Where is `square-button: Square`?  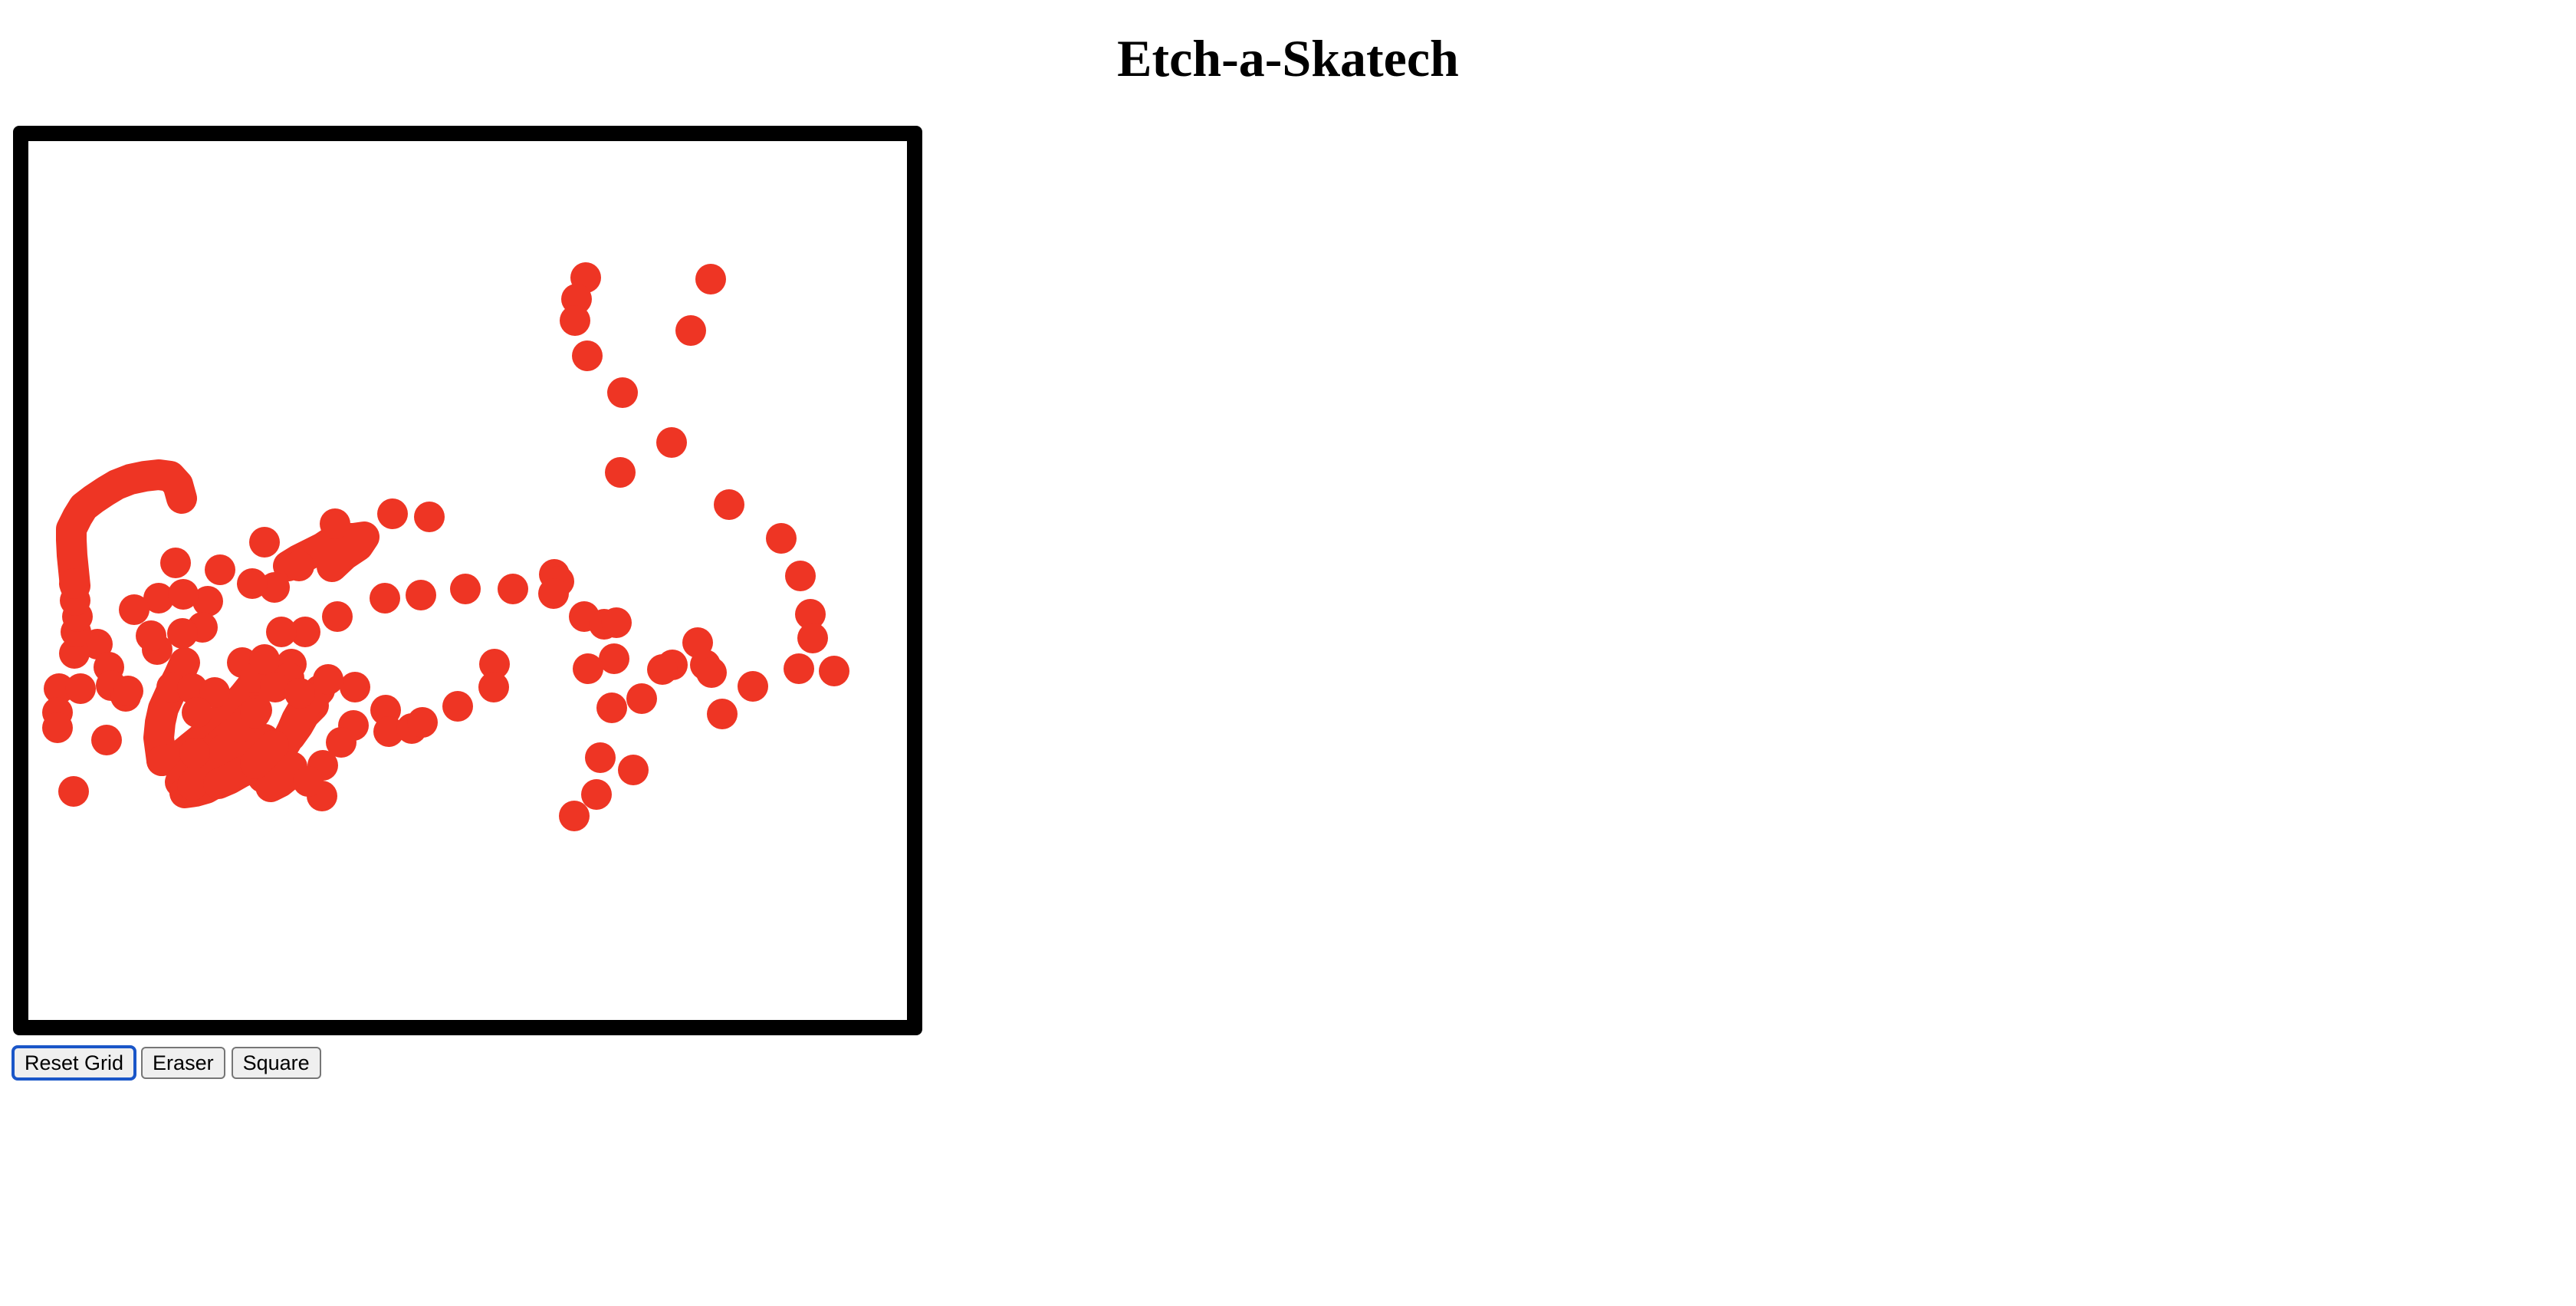 square-button: Square is located at coordinates (276, 1063).